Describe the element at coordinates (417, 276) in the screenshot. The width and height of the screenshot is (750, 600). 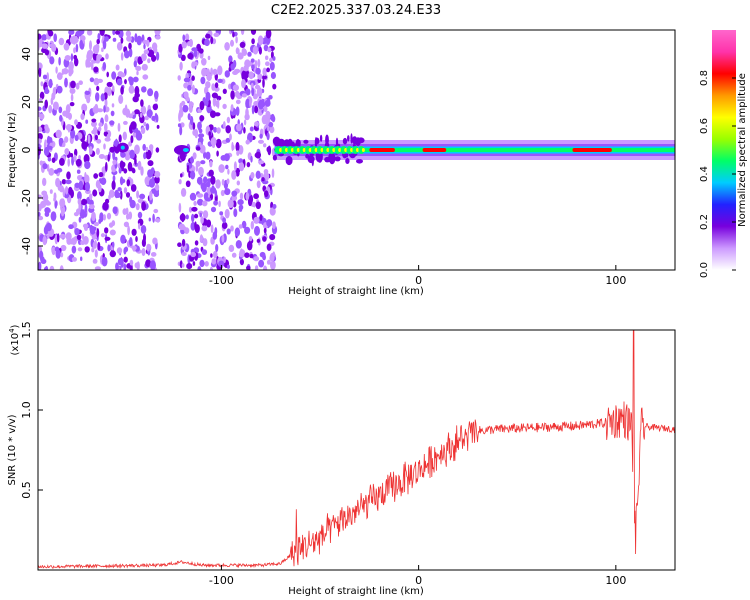
I see `spectrogram-x-ticks: -100 0 100` at that location.